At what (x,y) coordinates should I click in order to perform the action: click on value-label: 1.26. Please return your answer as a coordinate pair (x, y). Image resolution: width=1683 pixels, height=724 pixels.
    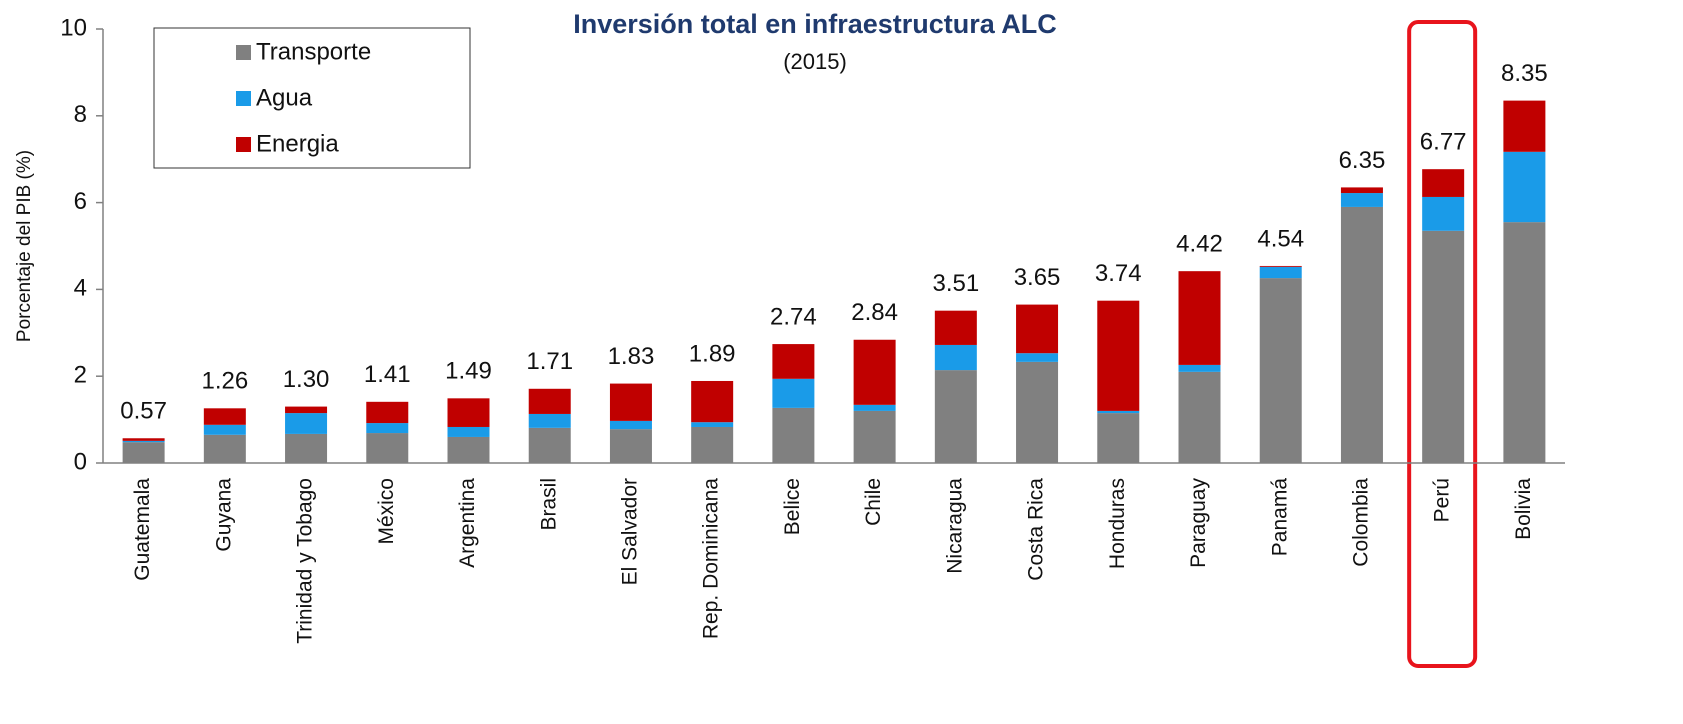
    Looking at the image, I should click on (224, 381).